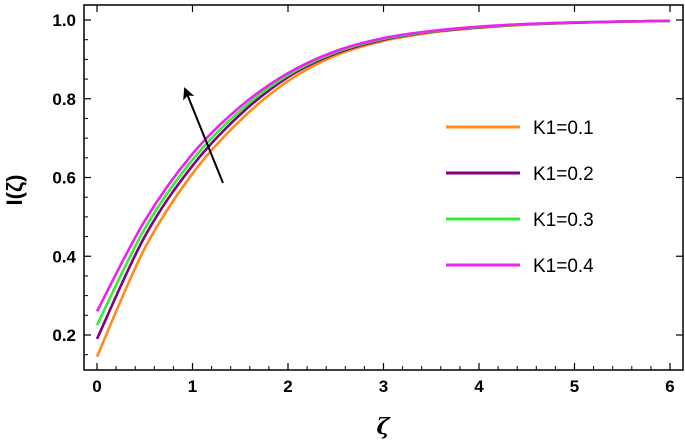  I want to click on x-tick-label: 6, so click(669, 386).